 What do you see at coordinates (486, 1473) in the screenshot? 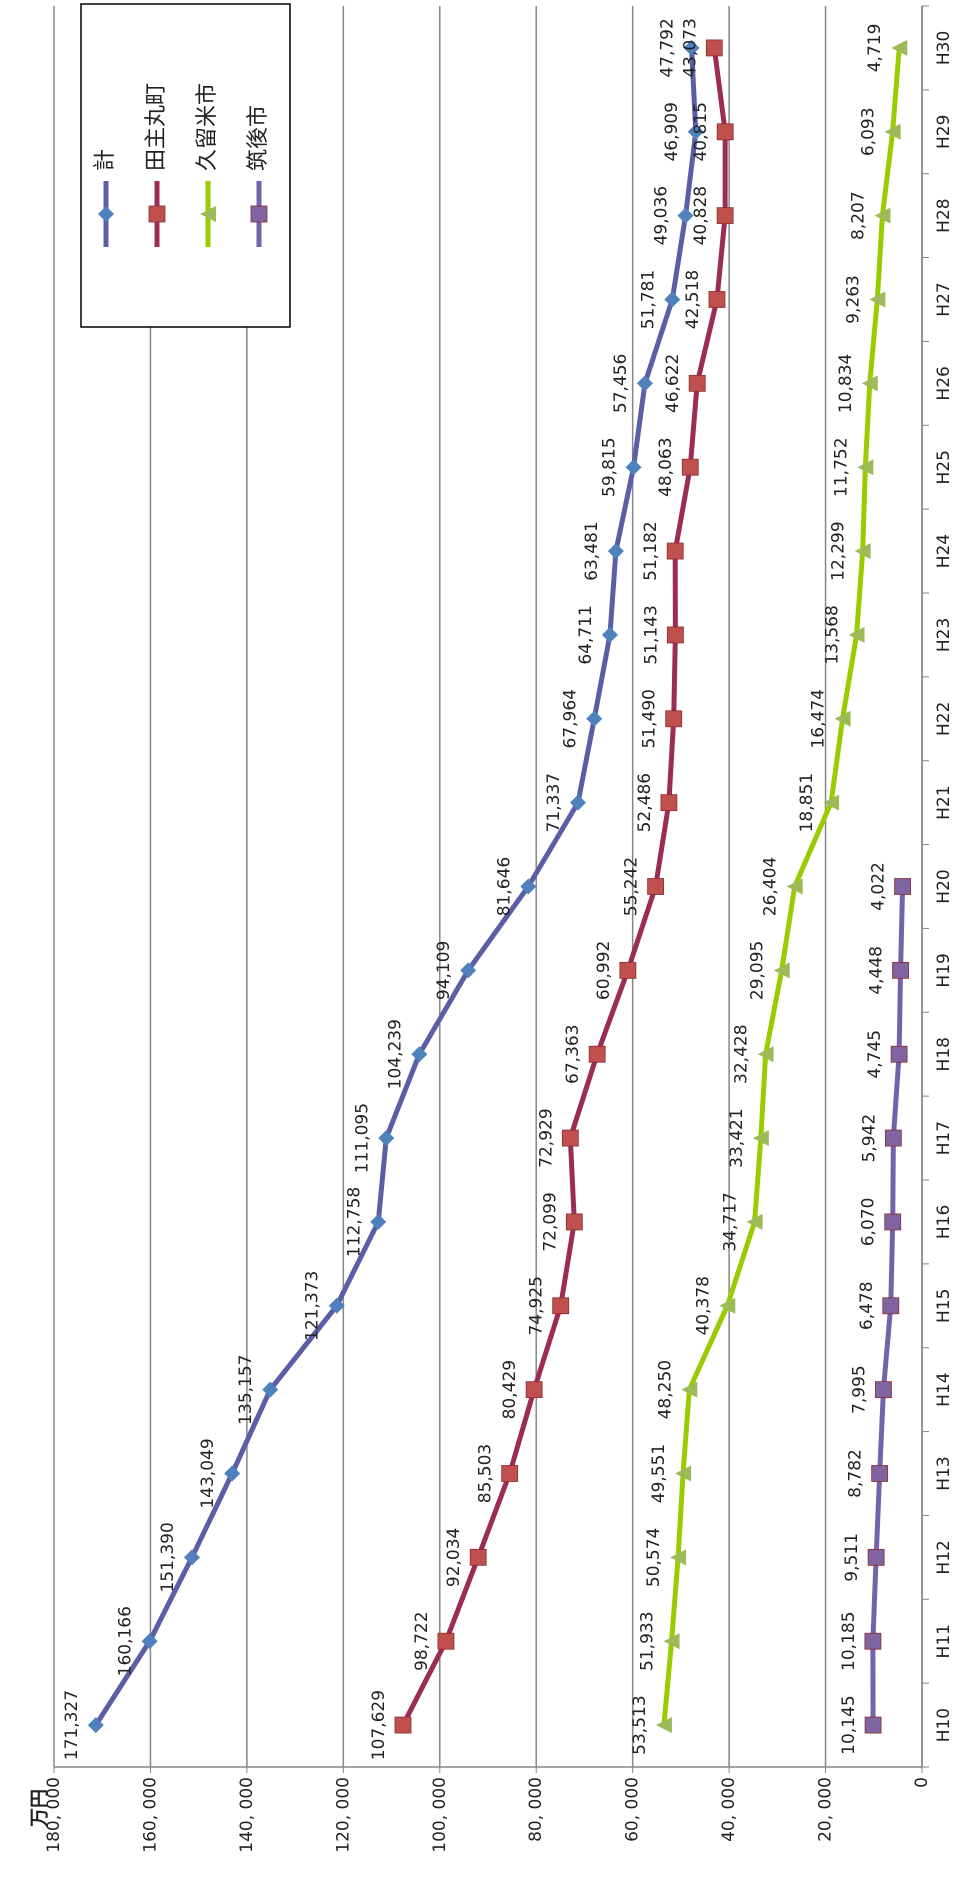
I see `data-label: 85,503` at bounding box center [486, 1473].